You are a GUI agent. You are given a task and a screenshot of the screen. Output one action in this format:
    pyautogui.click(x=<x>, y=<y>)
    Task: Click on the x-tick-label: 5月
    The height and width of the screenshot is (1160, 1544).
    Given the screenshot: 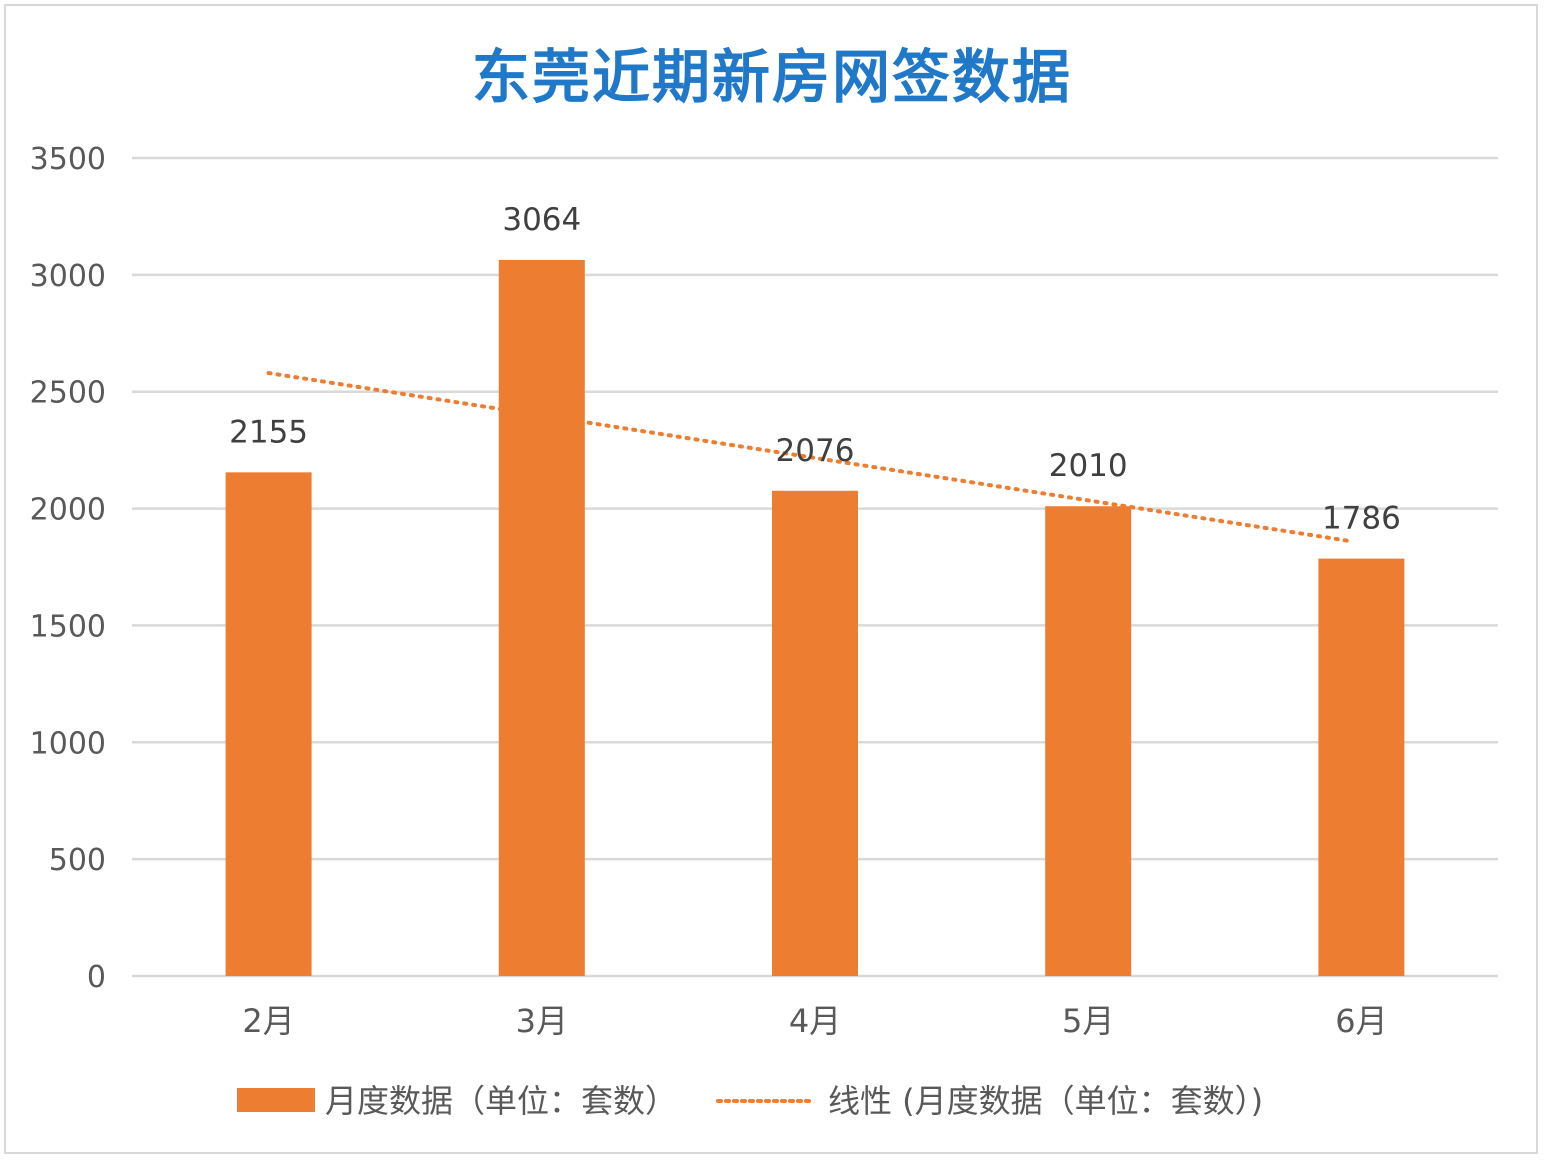 What is the action you would take?
    pyautogui.click(x=1088, y=1021)
    